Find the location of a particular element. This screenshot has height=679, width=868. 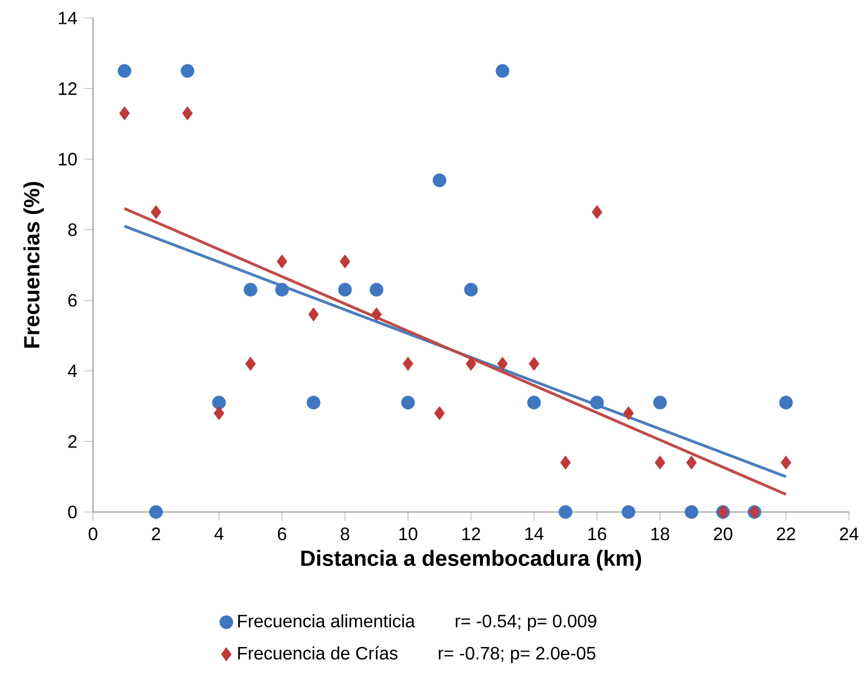

y-tick-label: 12 is located at coordinates (67, 88).